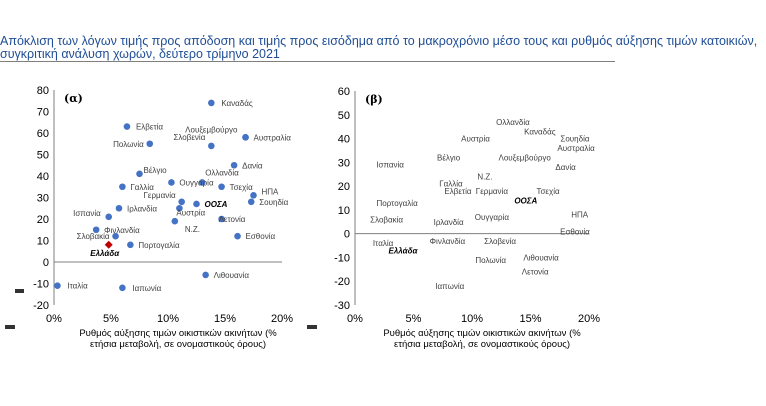 This screenshot has height=406, width=766. What do you see at coordinates (307, 61) in the screenshot?
I see `title-divider` at bounding box center [307, 61].